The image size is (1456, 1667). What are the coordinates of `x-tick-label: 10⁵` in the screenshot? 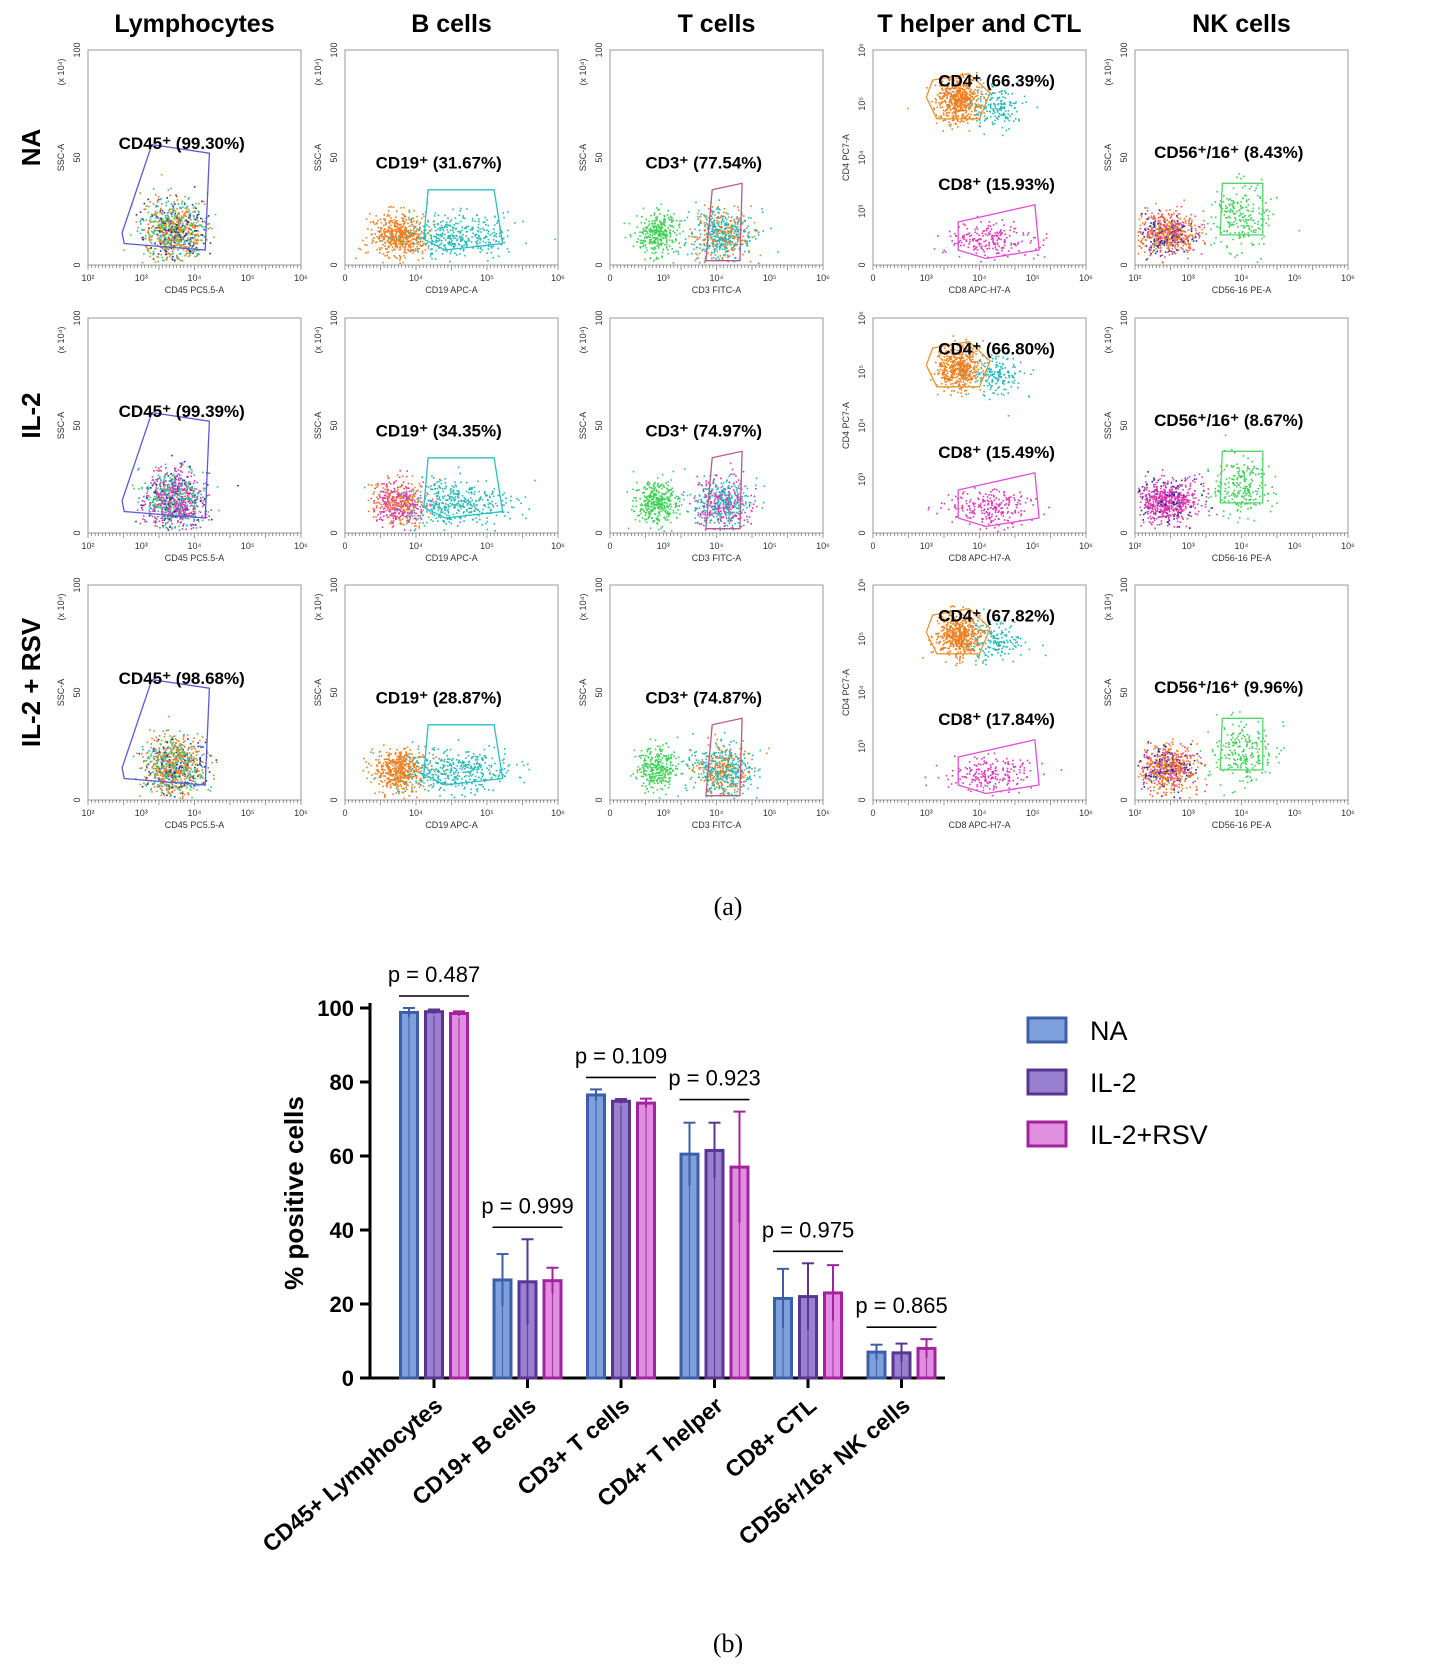 It's located at (1295, 278).